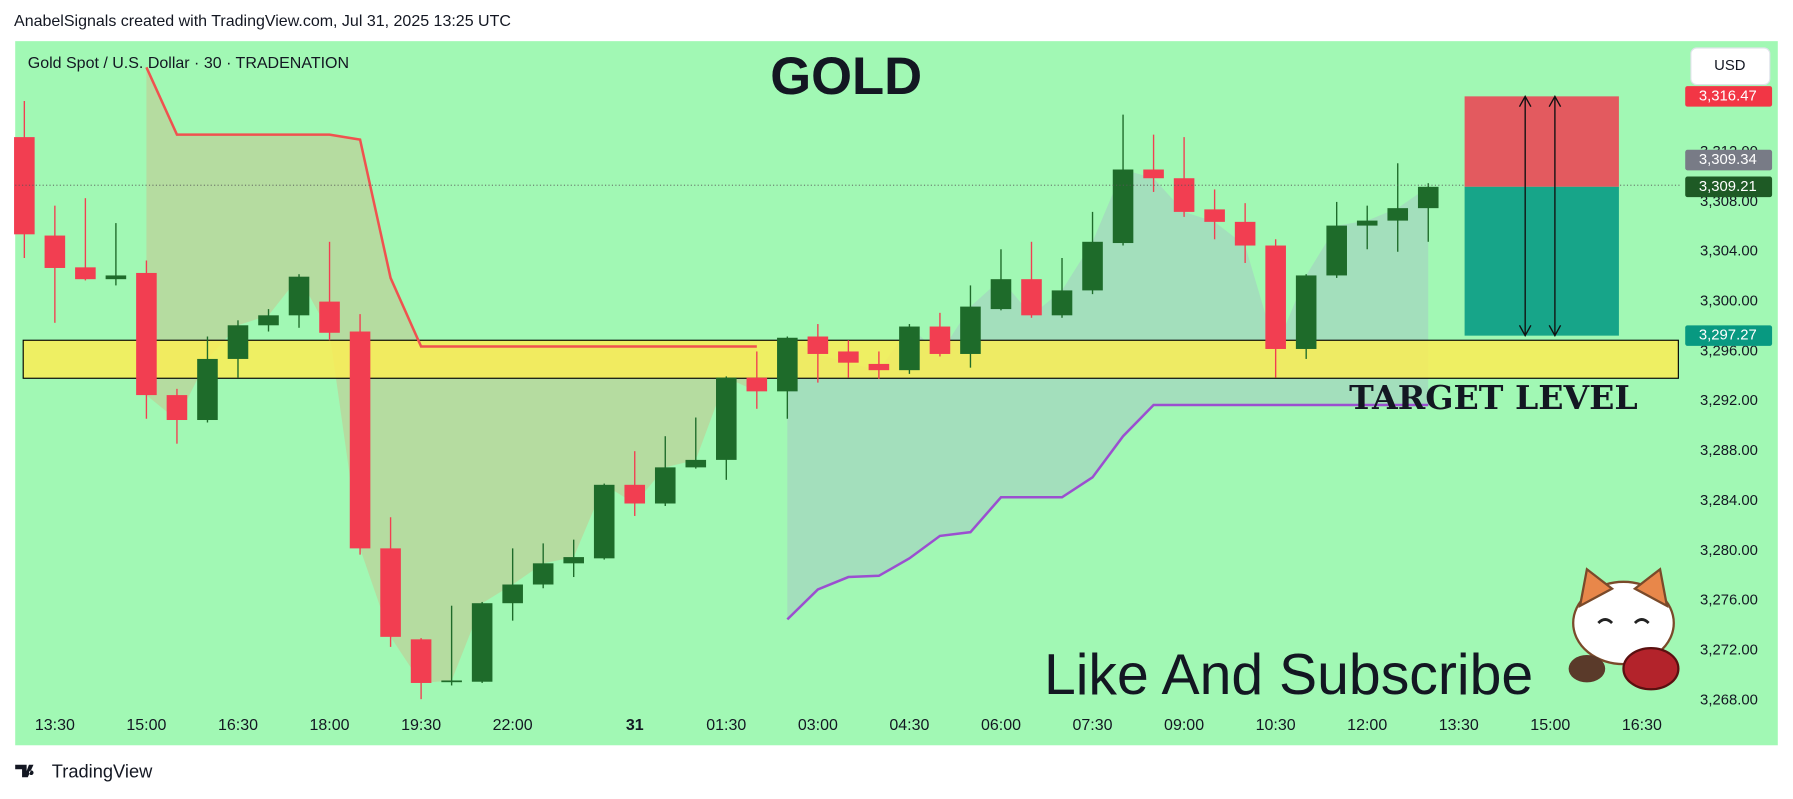 Image resolution: width=1793 pixels, height=799 pixels. What do you see at coordinates (1493, 397) in the screenshot?
I see `zone-label: TARGET LEVEL` at bounding box center [1493, 397].